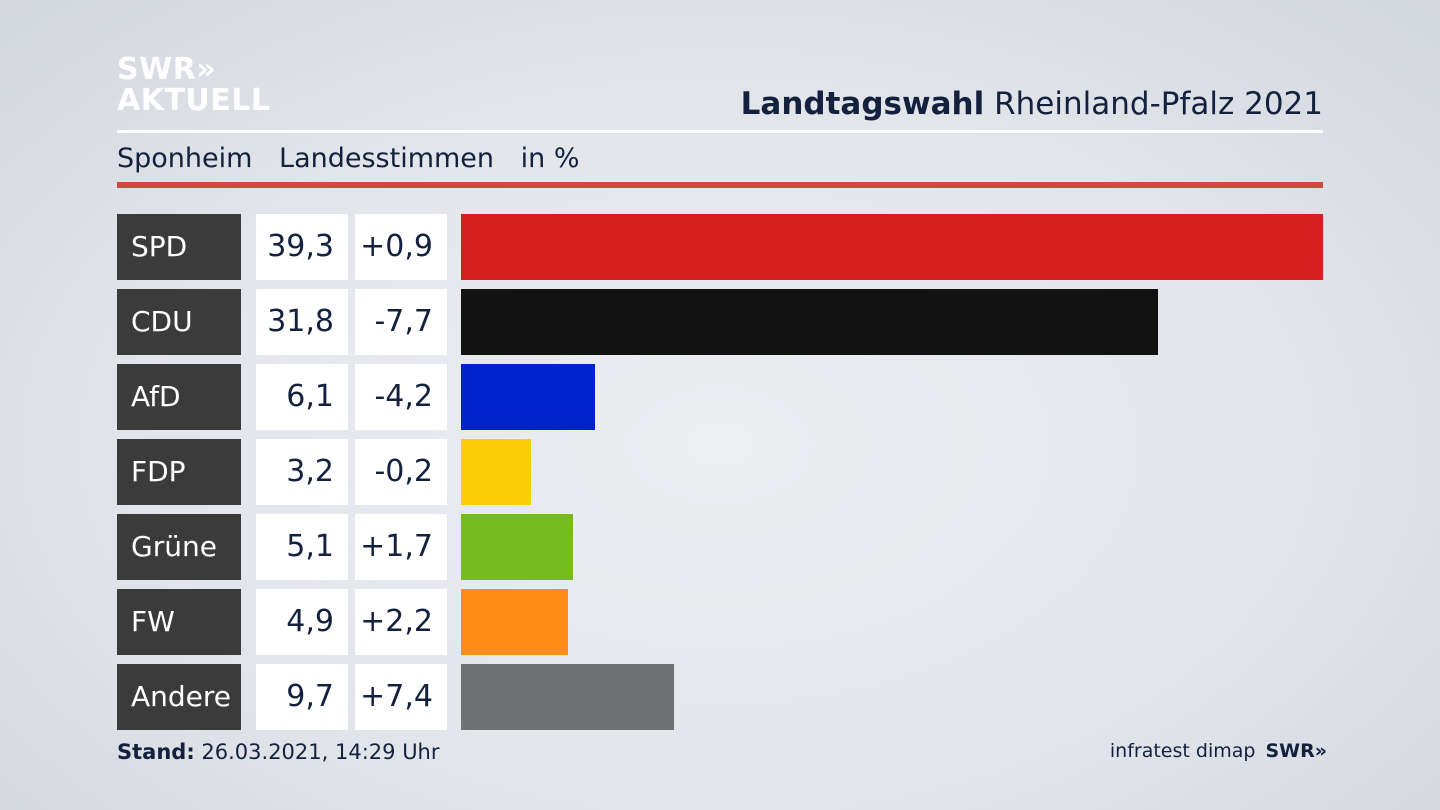  What do you see at coordinates (156, 752) in the screenshot?
I see `stand-label: Stand:` at bounding box center [156, 752].